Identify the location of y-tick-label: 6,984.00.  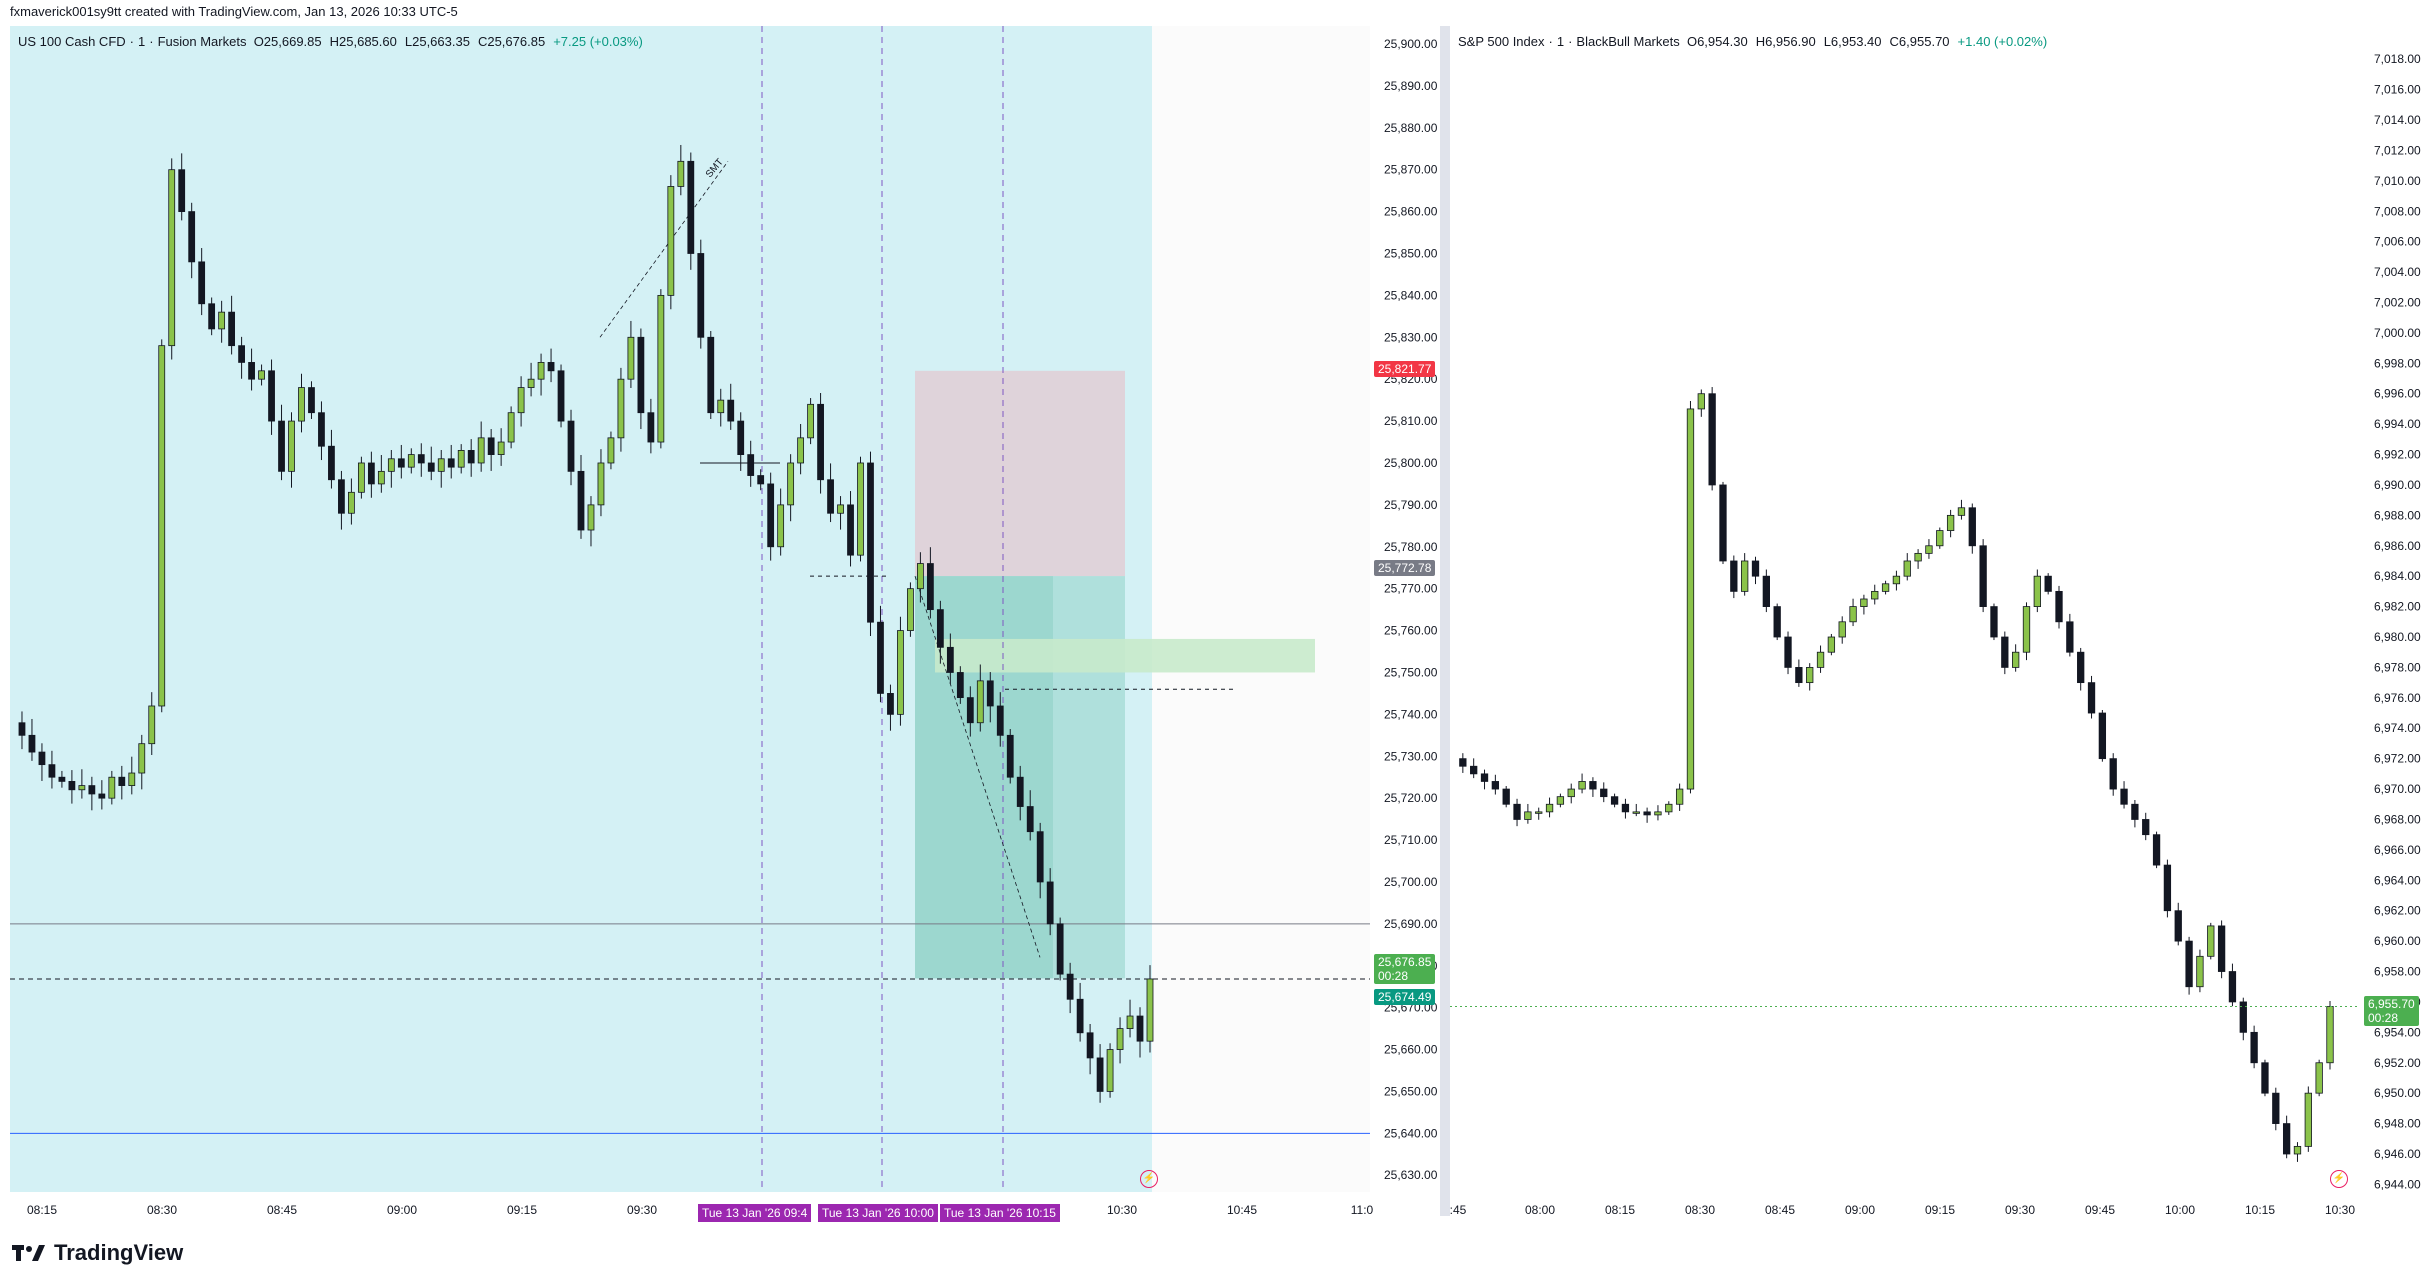
(2397, 576).